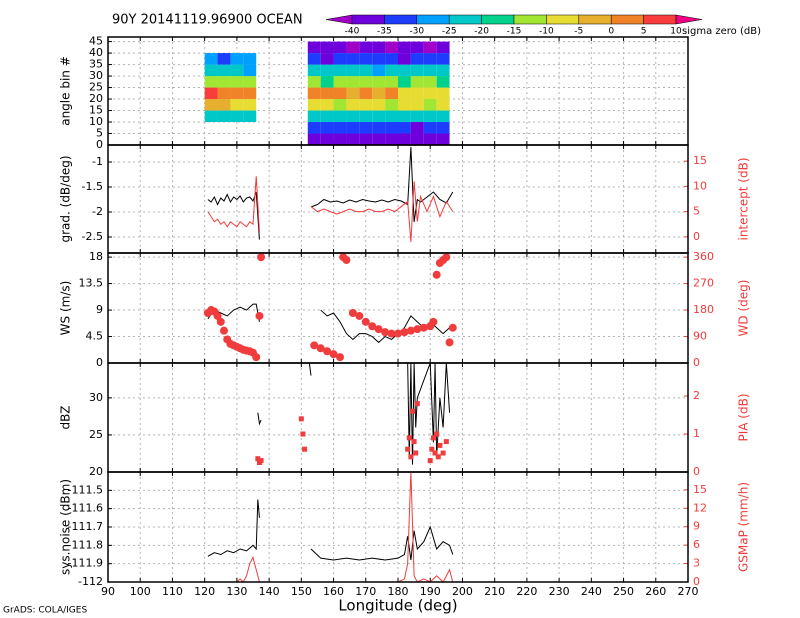  What do you see at coordinates (689, 19) in the screenshot?
I see `colorbar-end` at bounding box center [689, 19].